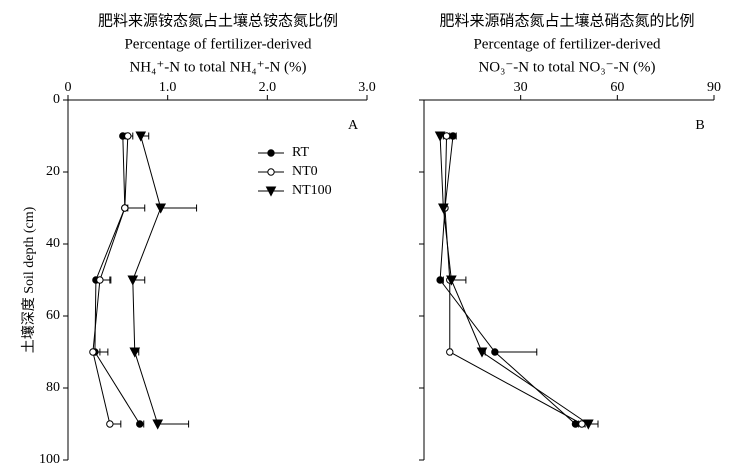 The height and width of the screenshot is (475, 741). What do you see at coordinates (168, 87) in the screenshot?
I see `x-tick-label: 1.0` at bounding box center [168, 87].